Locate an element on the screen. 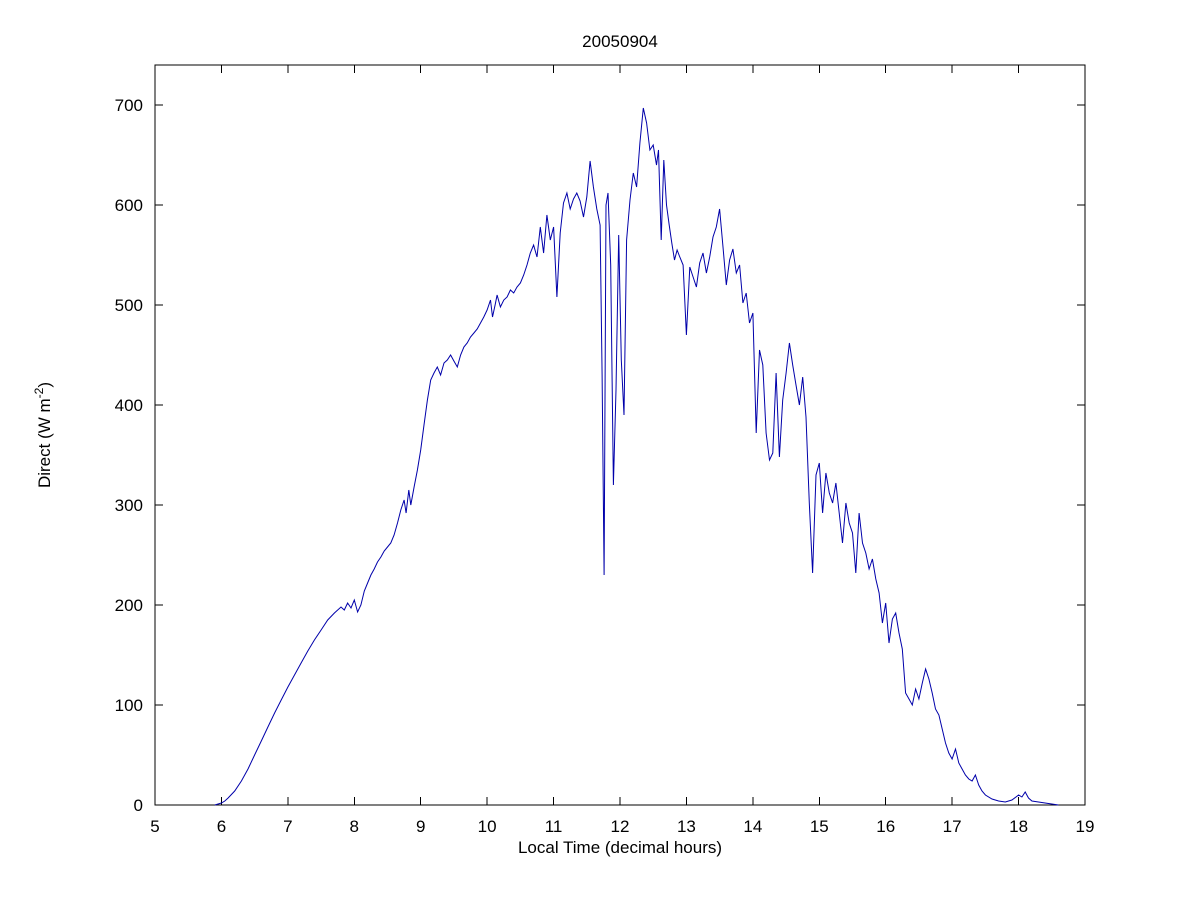 The height and width of the screenshot is (905, 1200). x-tick-label: 17 is located at coordinates (952, 826).